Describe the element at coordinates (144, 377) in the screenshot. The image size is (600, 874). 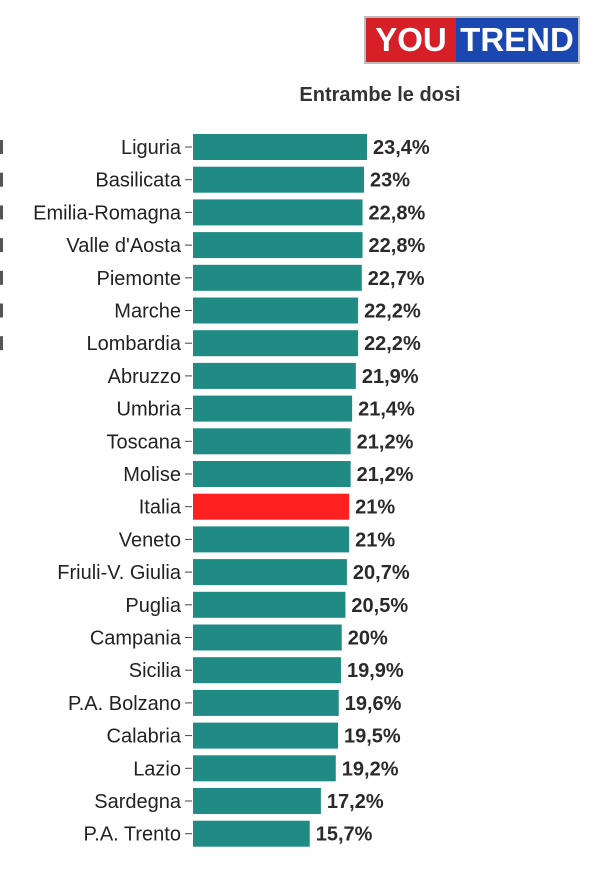
I see `category-label: Abruzzo` at that location.